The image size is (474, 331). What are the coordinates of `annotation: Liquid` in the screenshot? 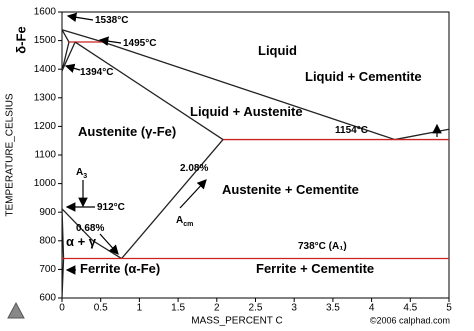 It's located at (277, 50).